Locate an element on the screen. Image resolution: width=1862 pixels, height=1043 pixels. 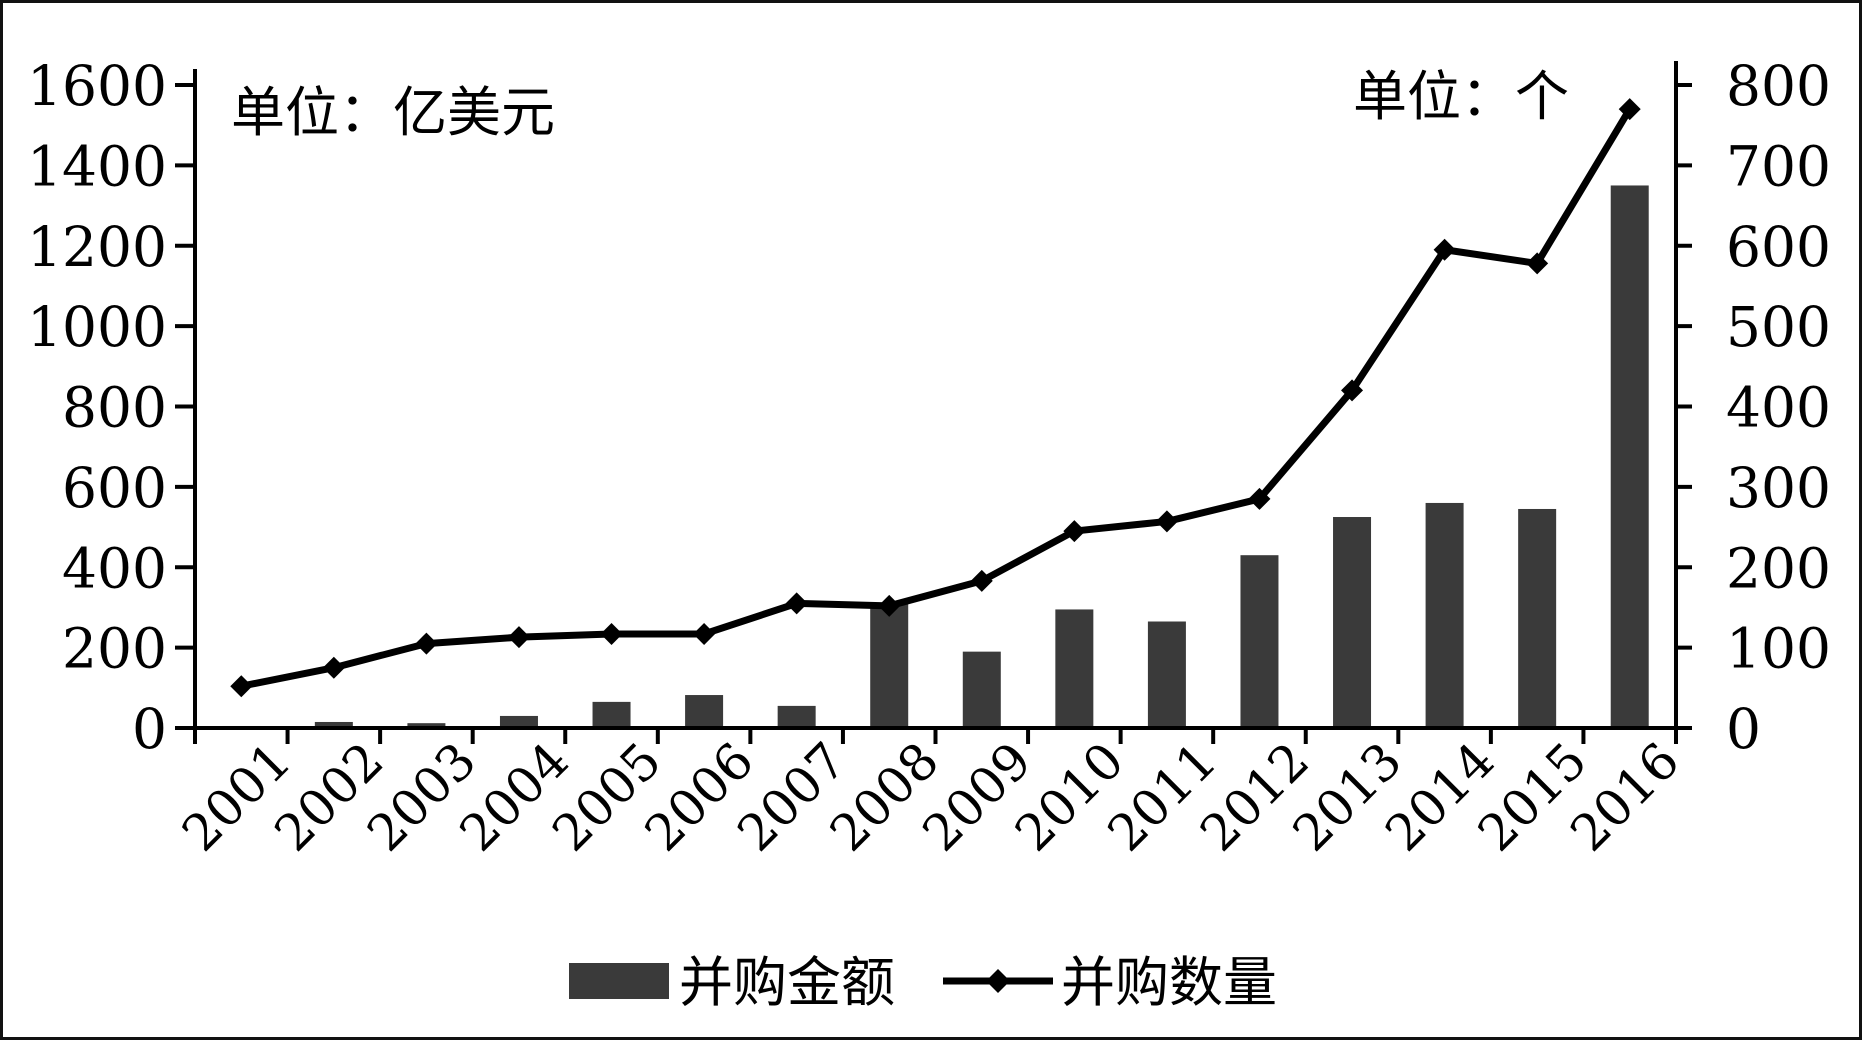
left-tick-label-1000: 1000 is located at coordinates (97, 327).